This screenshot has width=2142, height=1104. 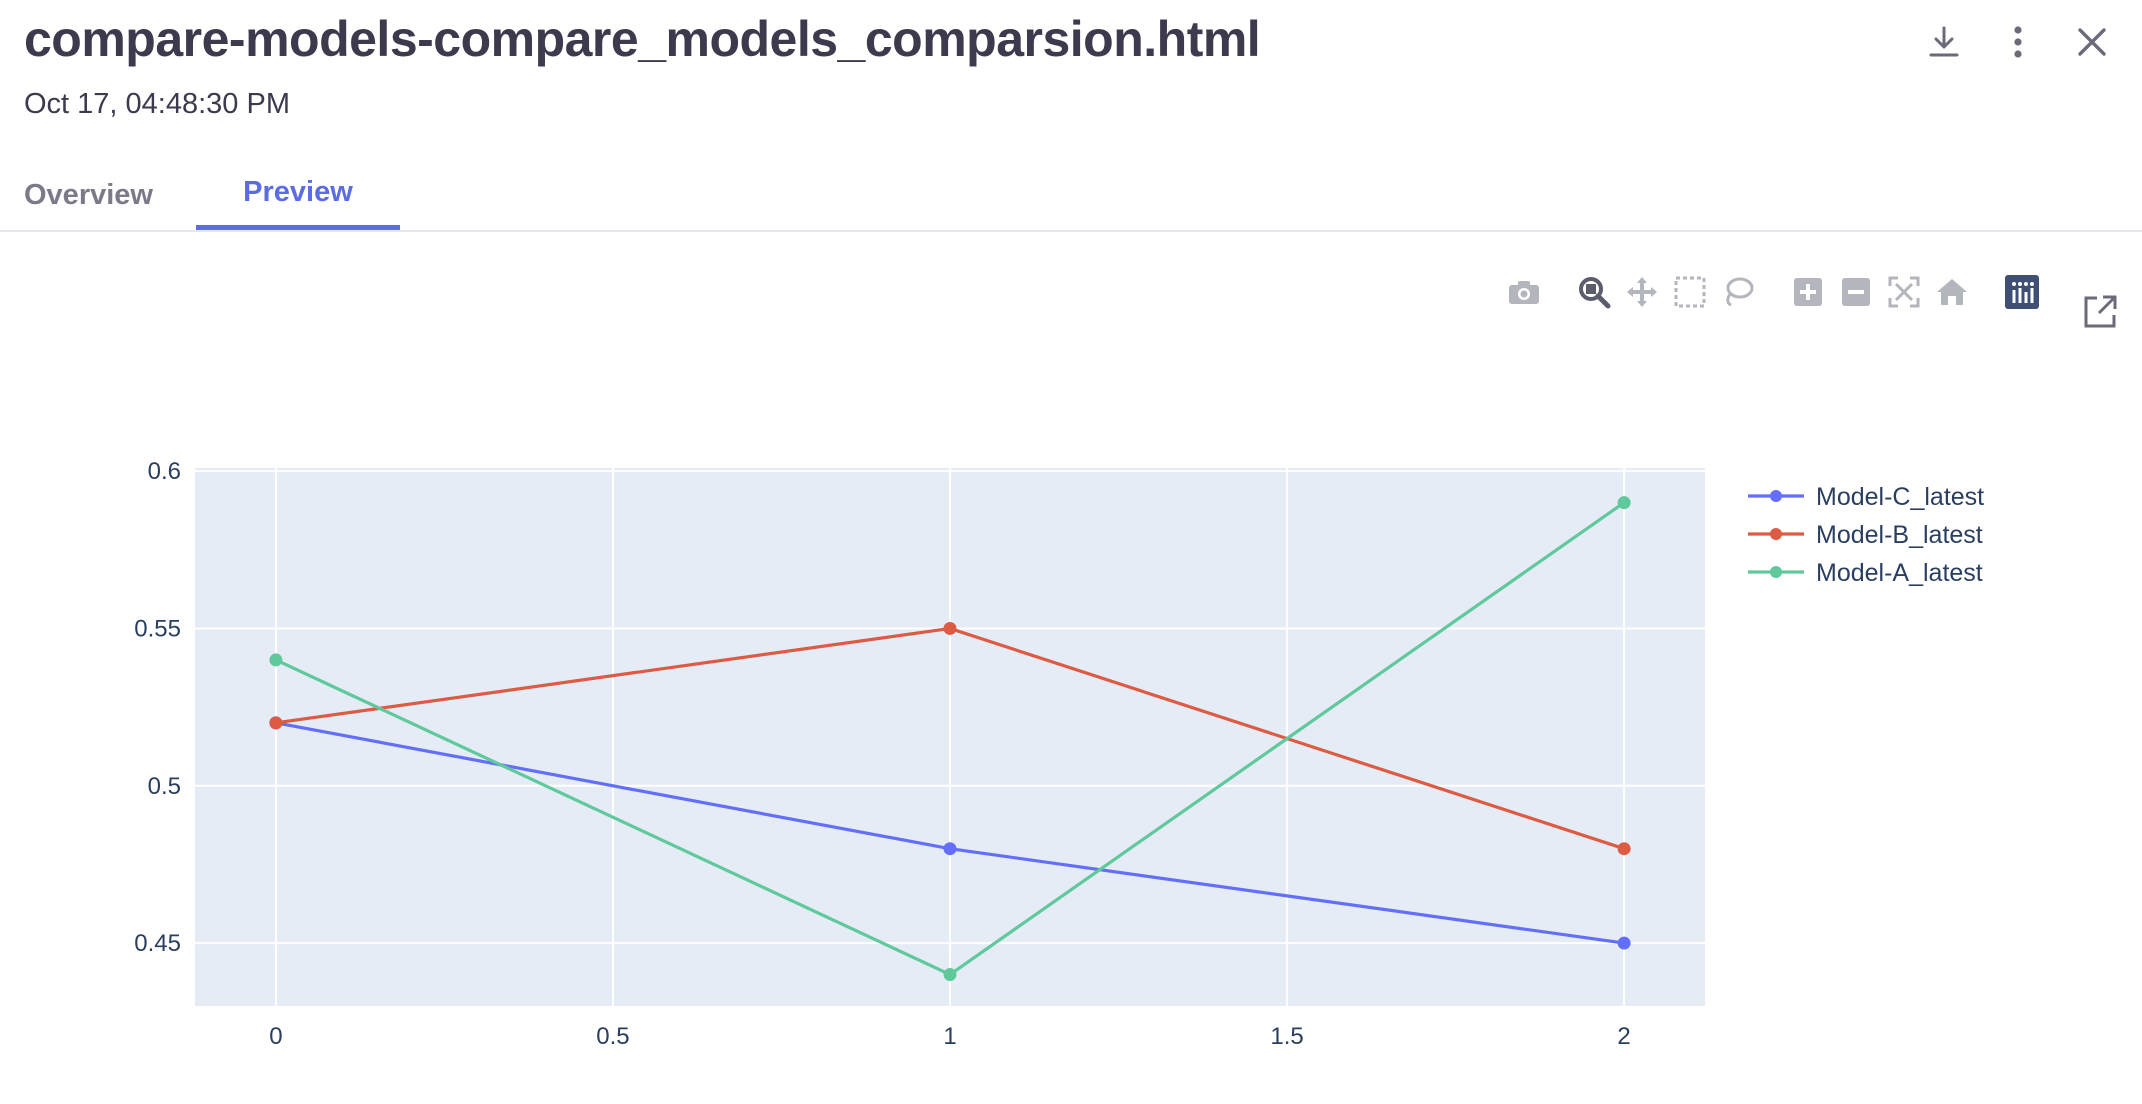 What do you see at coordinates (1524, 292) in the screenshot?
I see `camera-icon` at bounding box center [1524, 292].